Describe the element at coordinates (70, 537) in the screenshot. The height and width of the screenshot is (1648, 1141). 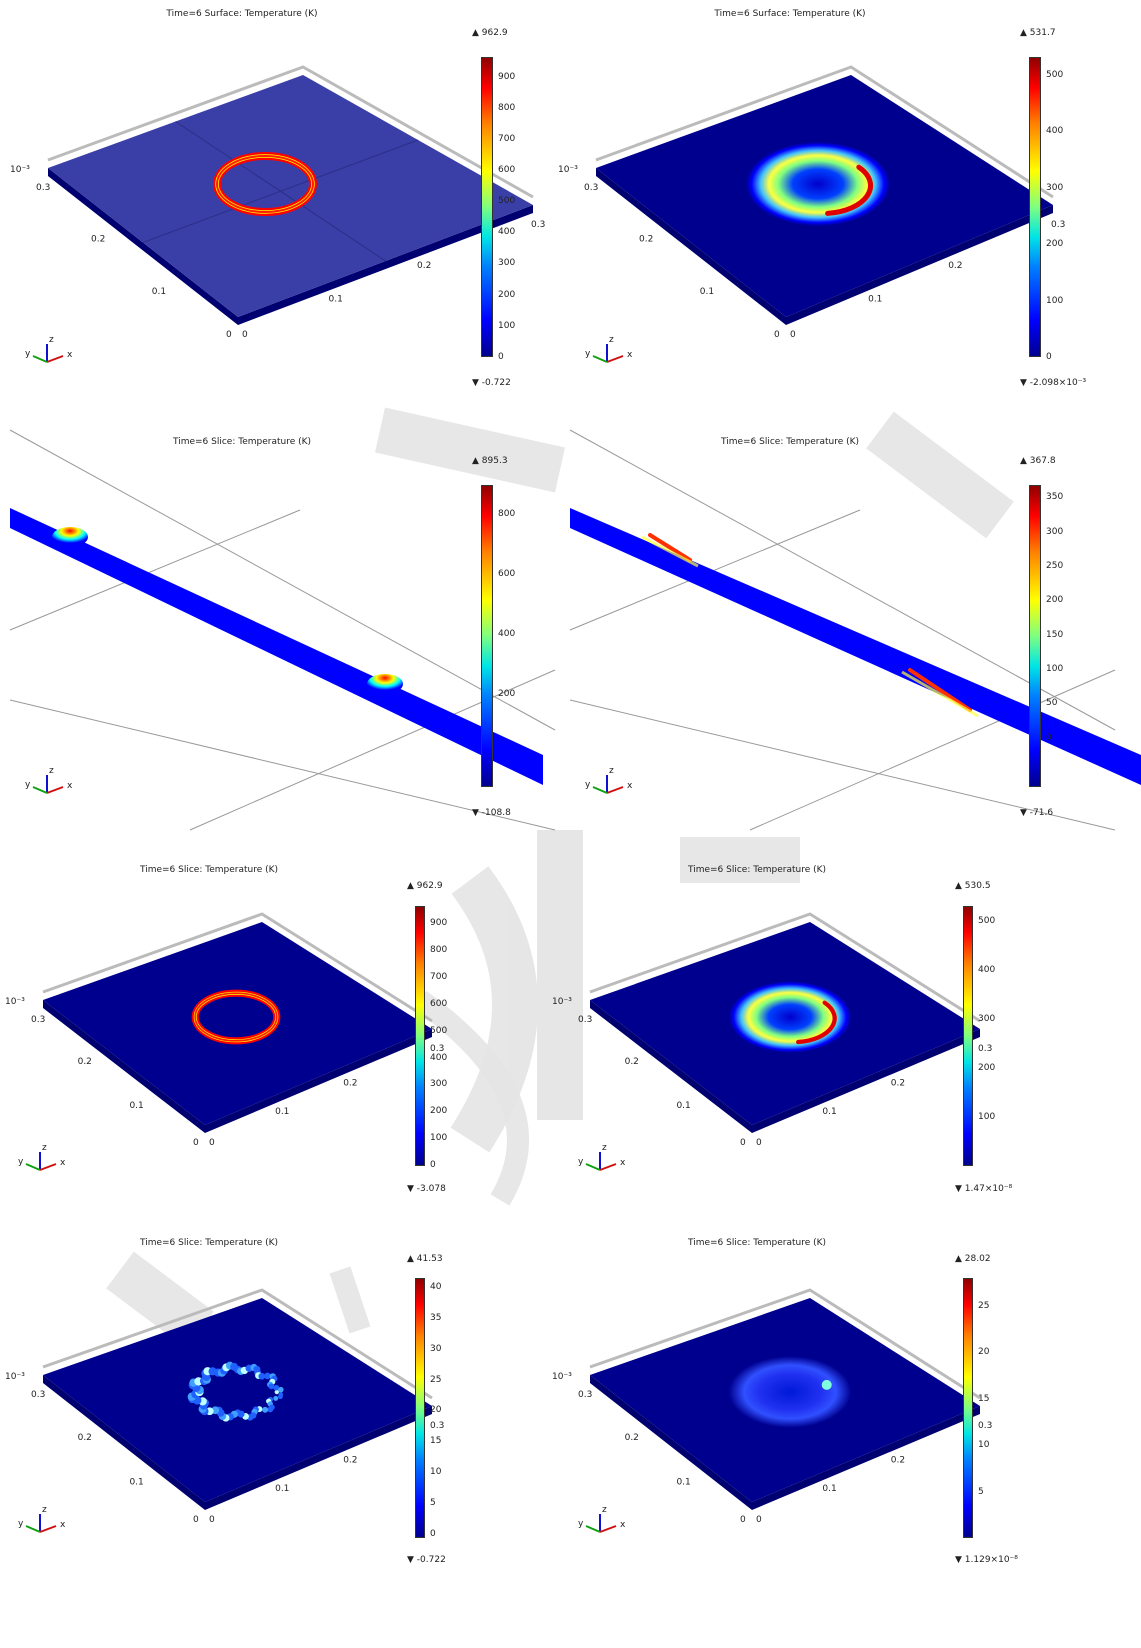
I see `hot-spot` at that location.